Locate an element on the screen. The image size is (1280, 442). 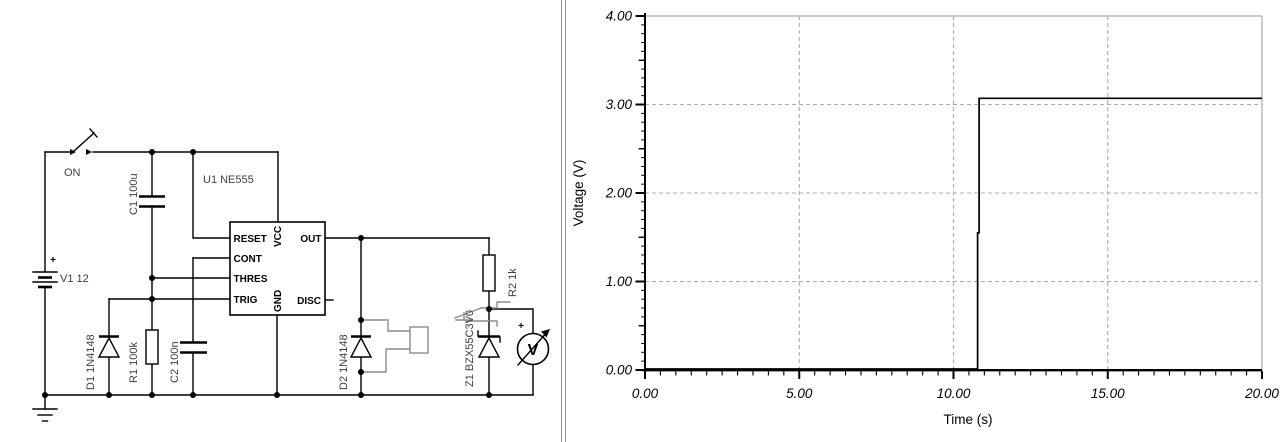
resistor-r2: R2 1k is located at coordinates (500, 275).